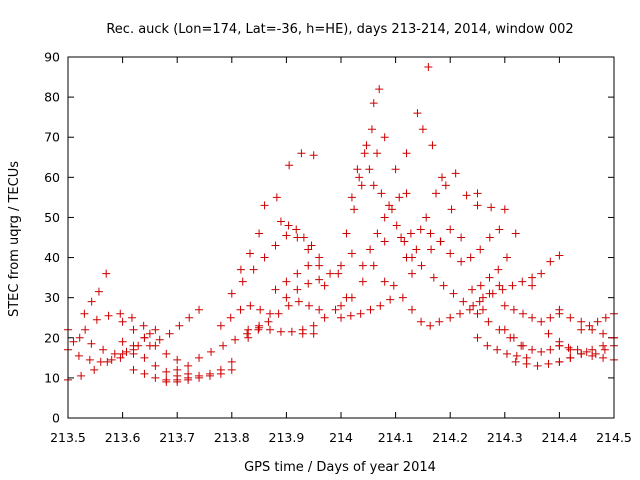 The height and width of the screenshot is (480, 640). What do you see at coordinates (614, 437) in the screenshot?
I see `x-tick-label: 214.5` at bounding box center [614, 437].